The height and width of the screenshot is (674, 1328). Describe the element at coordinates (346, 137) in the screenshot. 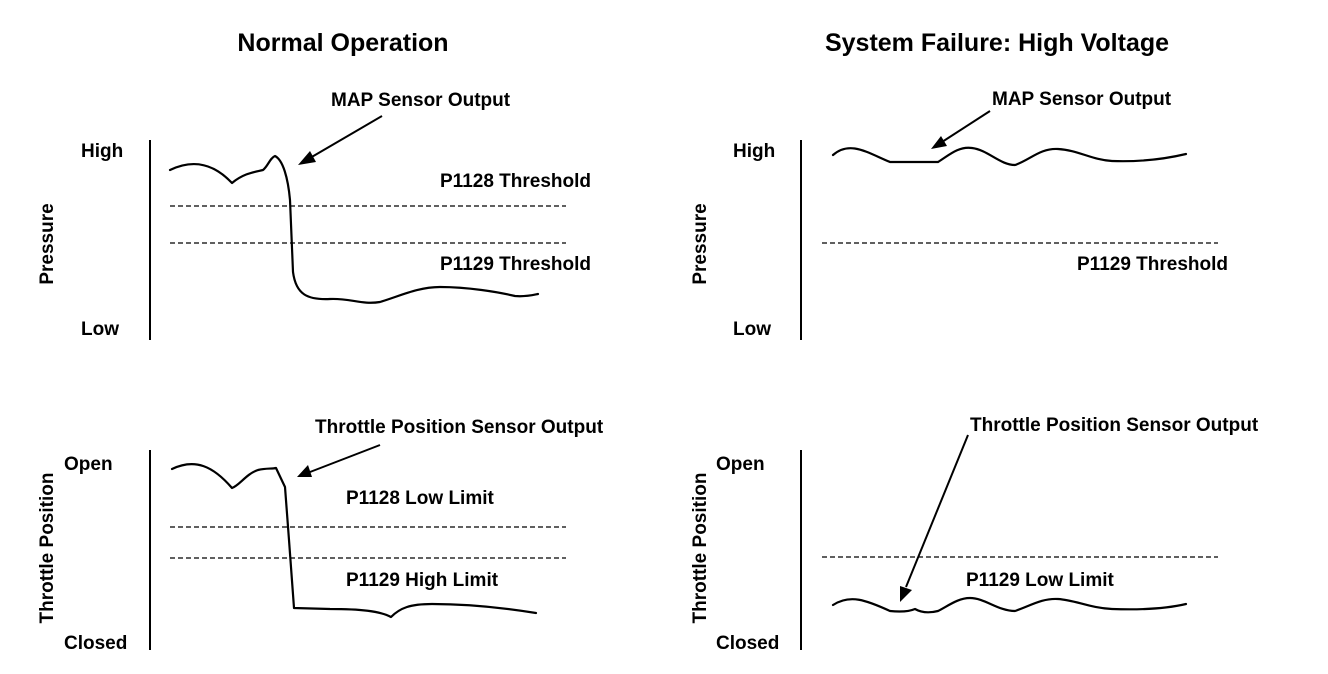

I see `left-map-output-arrow` at that location.